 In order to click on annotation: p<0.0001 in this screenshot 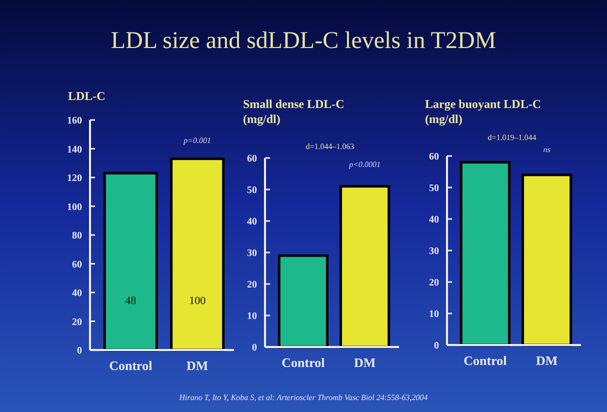, I will do `click(364, 164)`.